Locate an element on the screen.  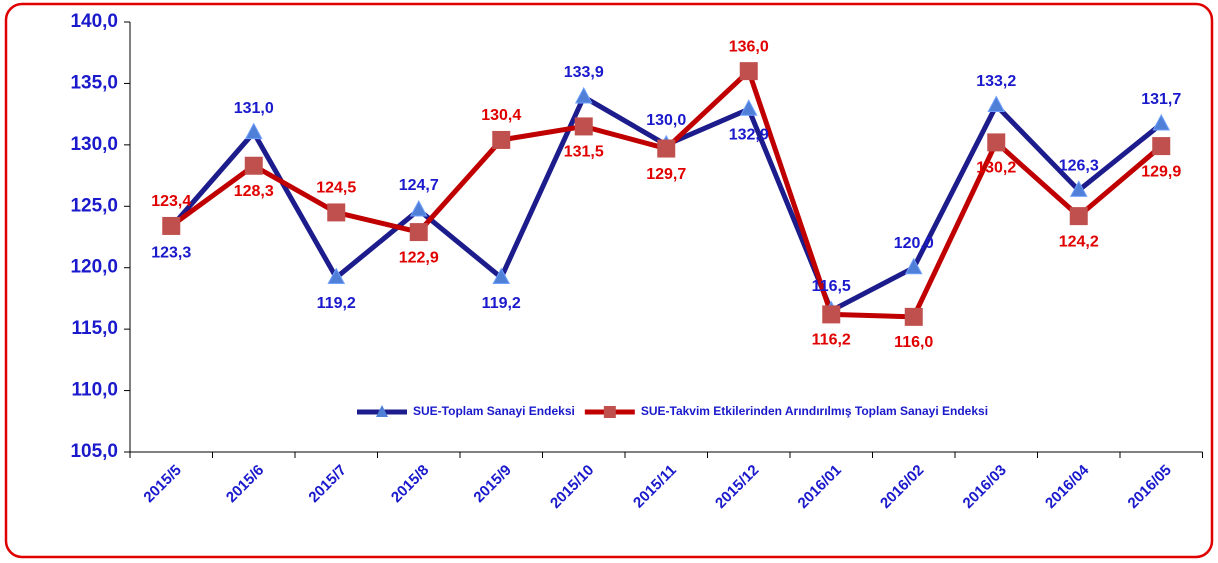
data-label: 132,9 is located at coordinates (749, 134).